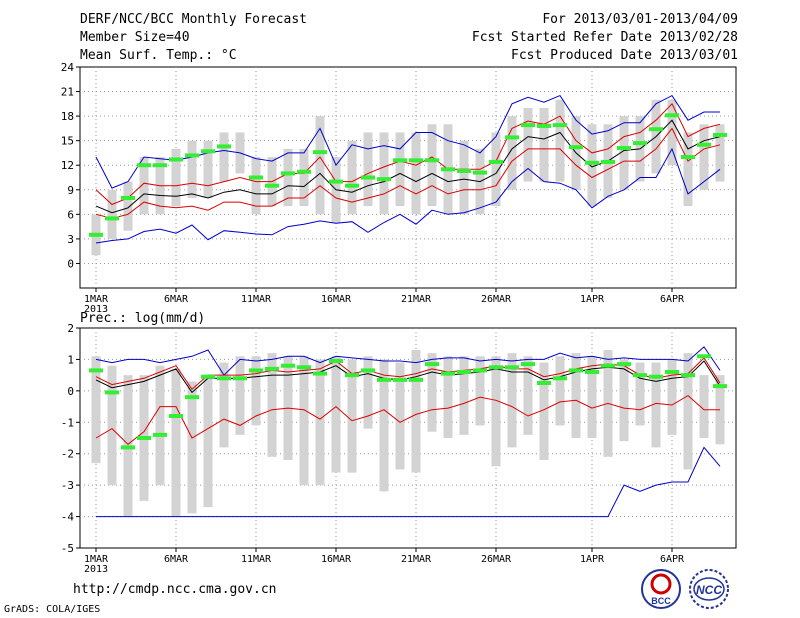 This screenshot has height=618, width=800. Describe the element at coordinates (70, 359) in the screenshot. I see `ytick-label: 1` at that location.